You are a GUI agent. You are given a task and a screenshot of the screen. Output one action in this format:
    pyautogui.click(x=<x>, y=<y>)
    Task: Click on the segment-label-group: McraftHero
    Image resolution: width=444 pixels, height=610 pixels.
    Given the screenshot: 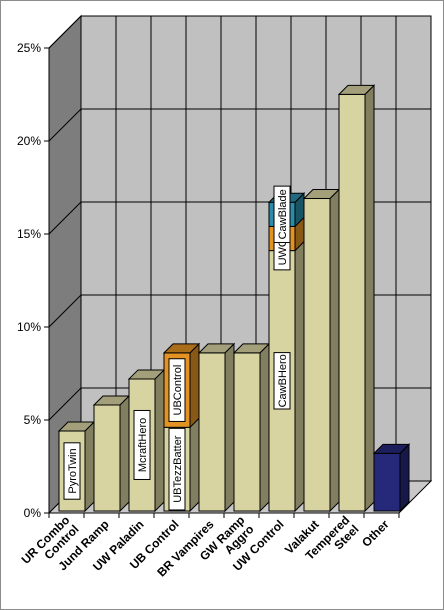 What is the action you would take?
    pyautogui.click(x=142, y=444)
    